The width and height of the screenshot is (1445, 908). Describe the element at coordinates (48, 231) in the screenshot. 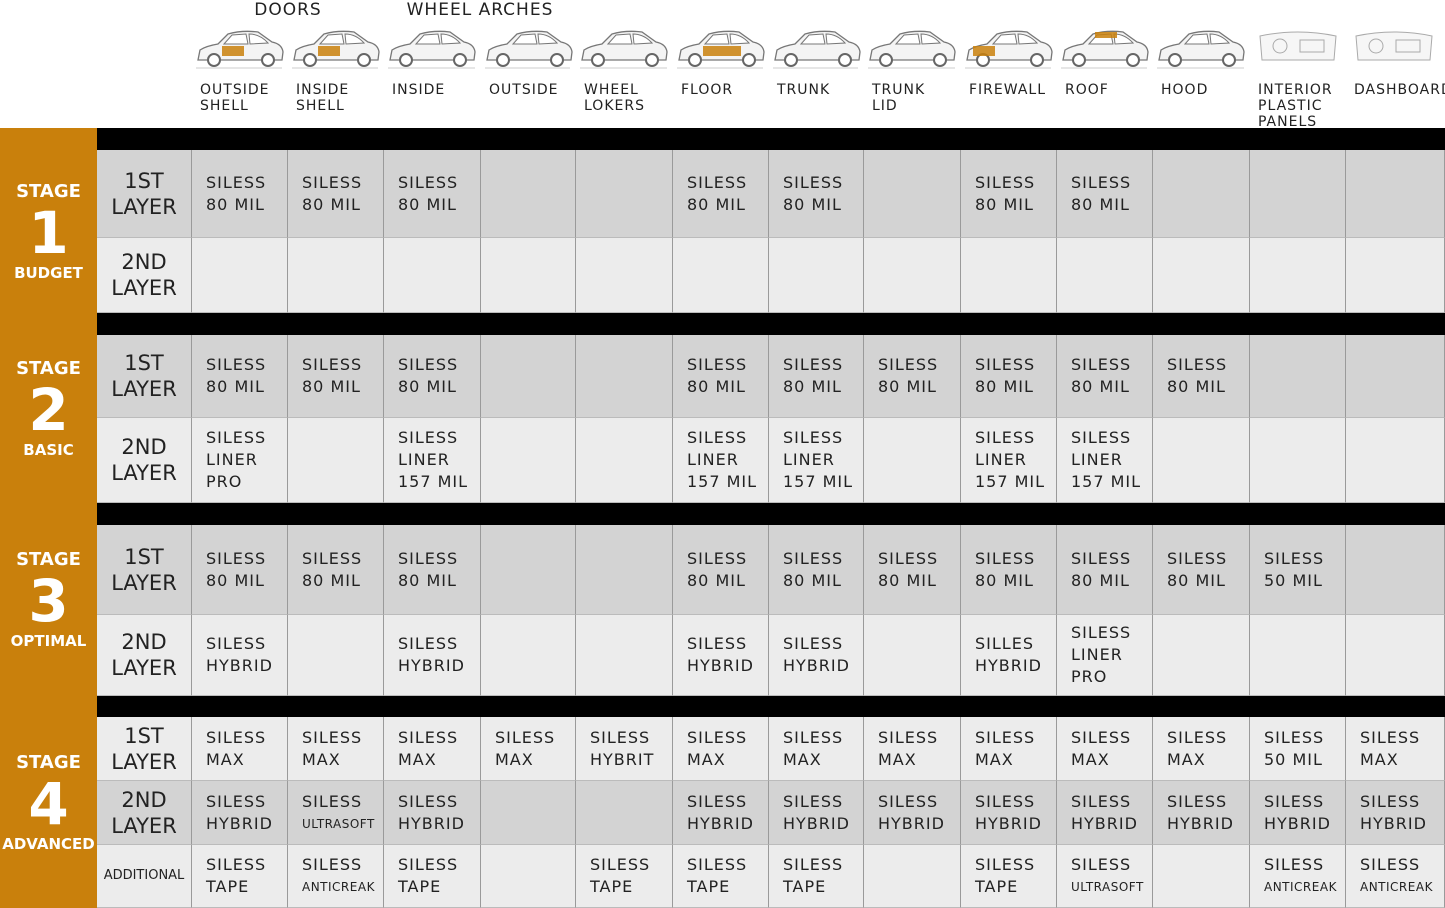

I see `stage-label: STAGE 1 BUDGET` at that location.